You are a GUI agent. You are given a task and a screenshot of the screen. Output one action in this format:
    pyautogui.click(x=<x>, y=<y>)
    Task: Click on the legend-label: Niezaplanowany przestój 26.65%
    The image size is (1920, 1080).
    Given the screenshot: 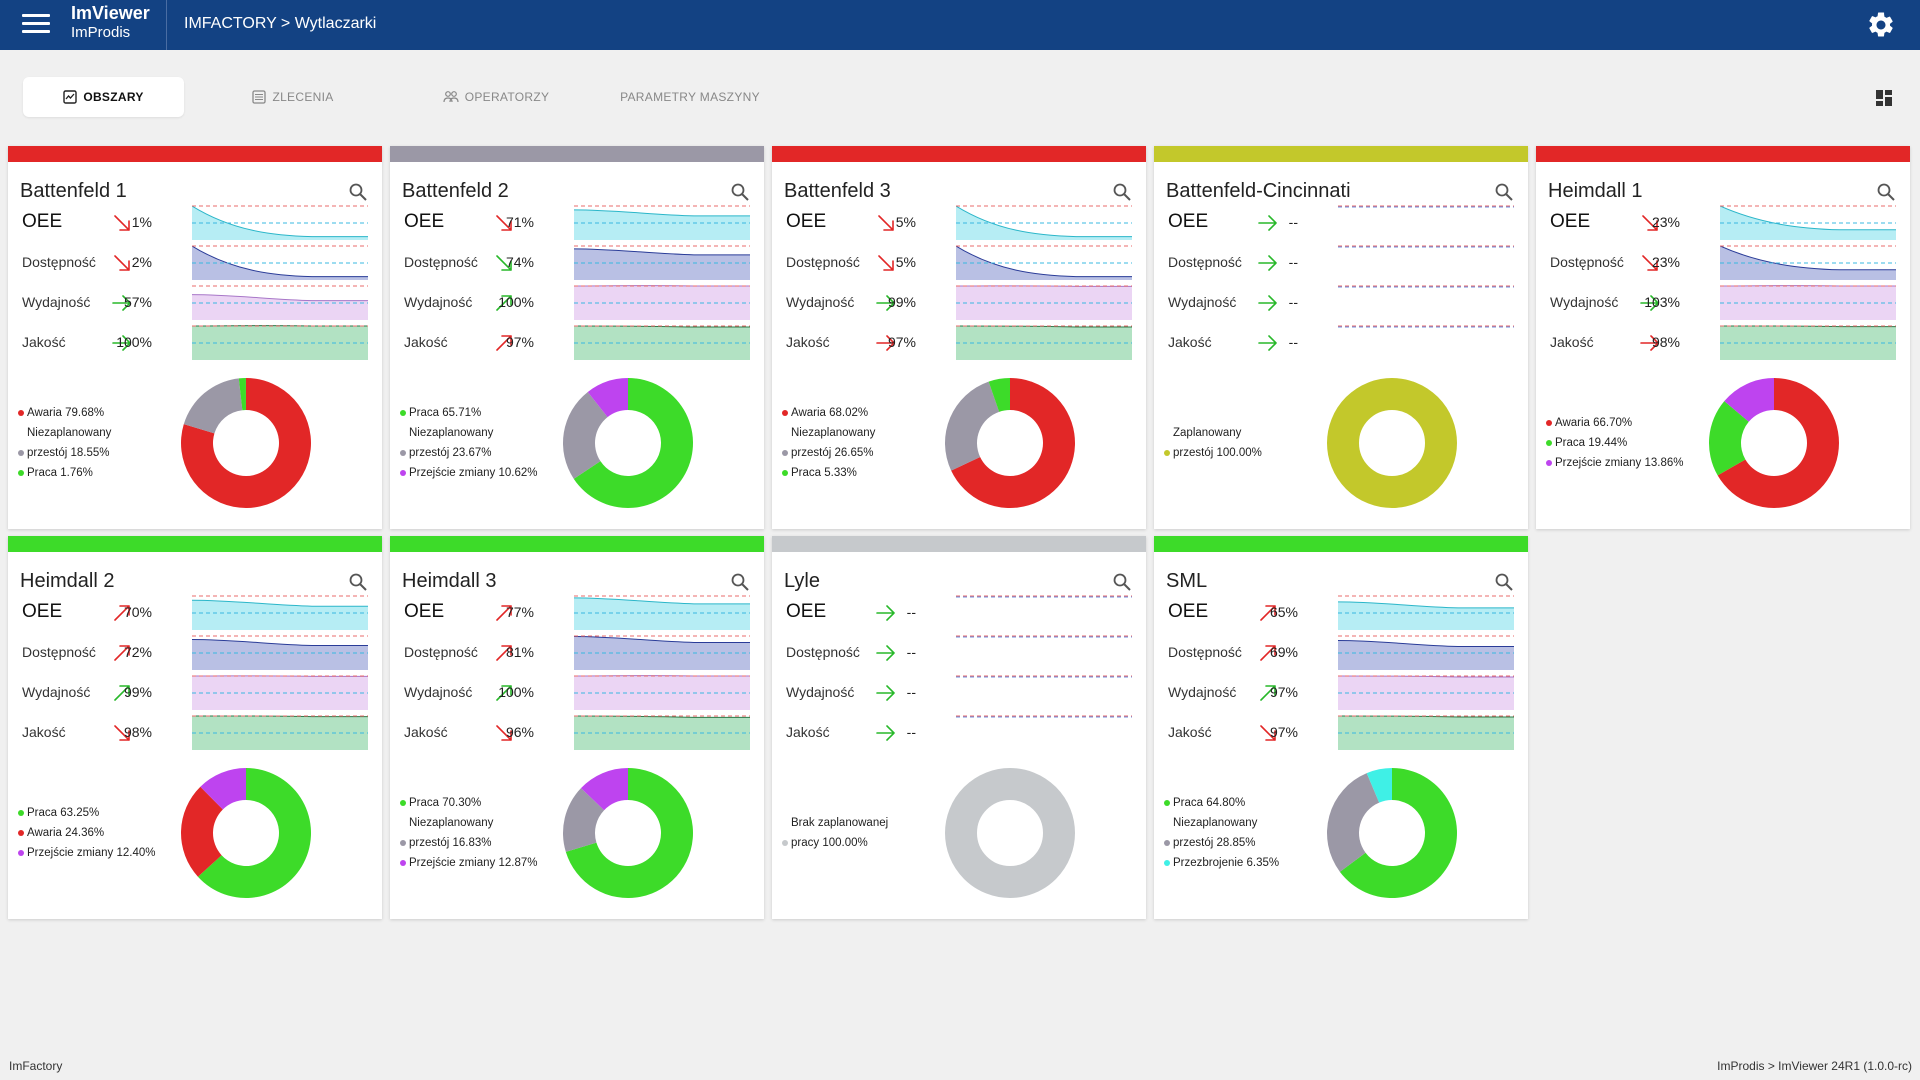 What is the action you would take?
    pyautogui.click(x=833, y=443)
    